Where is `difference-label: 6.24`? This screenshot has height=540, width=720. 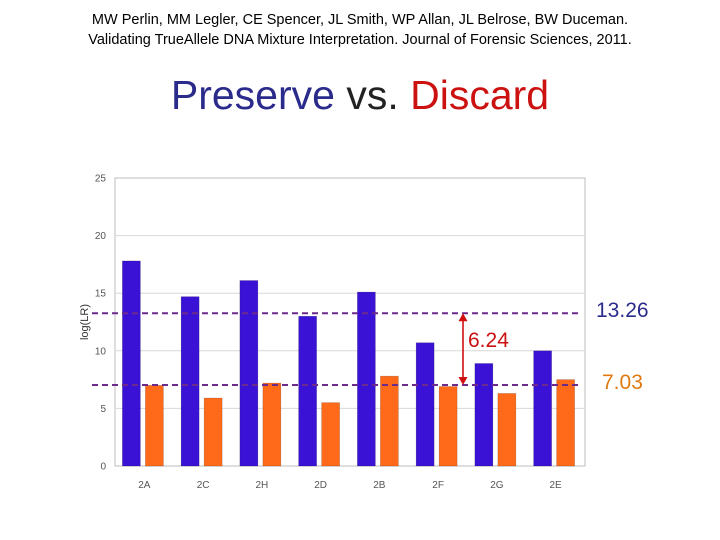 difference-label: 6.24 is located at coordinates (488, 340).